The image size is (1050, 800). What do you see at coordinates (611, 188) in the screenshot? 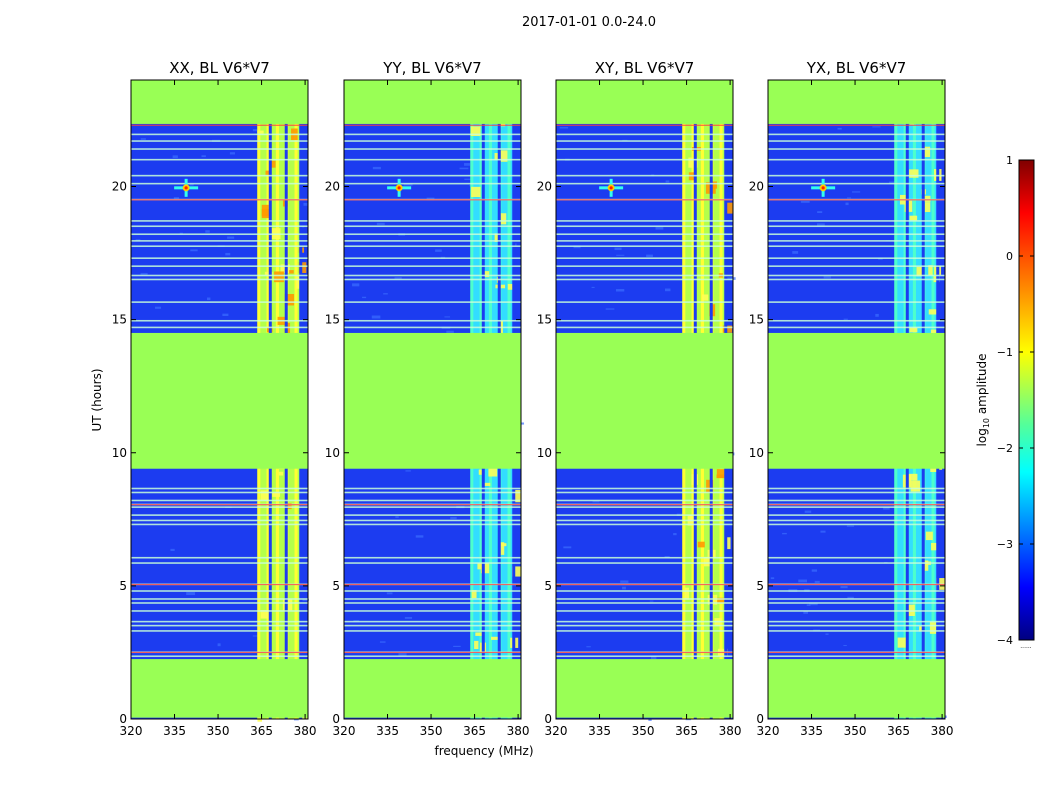
I see `source-peak` at bounding box center [611, 188].